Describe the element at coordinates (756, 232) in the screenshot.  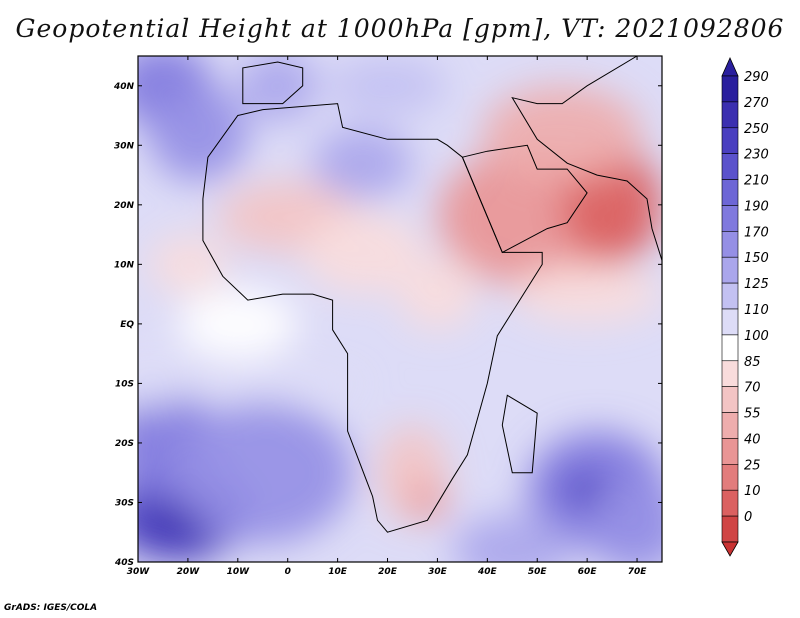
I see `colorbar-label: 170` at that location.